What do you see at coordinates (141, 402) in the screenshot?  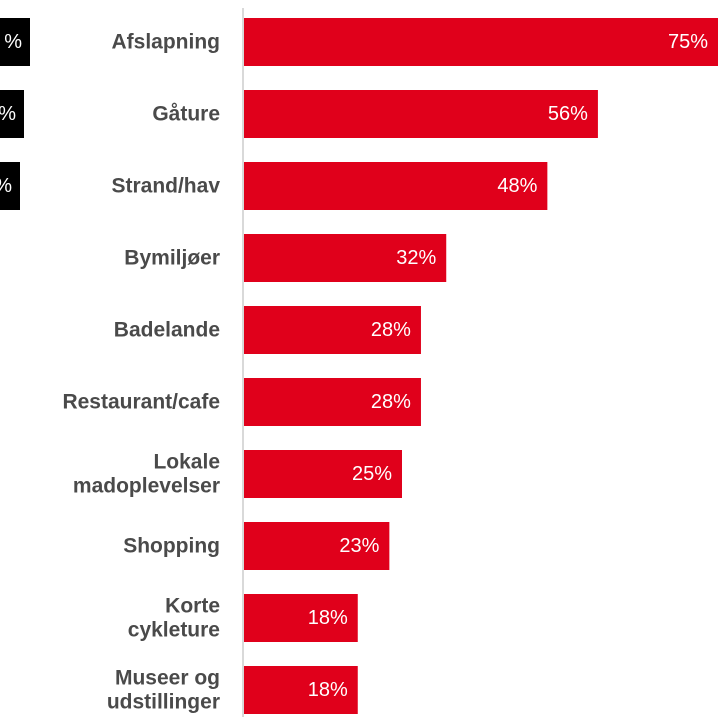 I see `category-label: Restaurant/cafe` at bounding box center [141, 402].